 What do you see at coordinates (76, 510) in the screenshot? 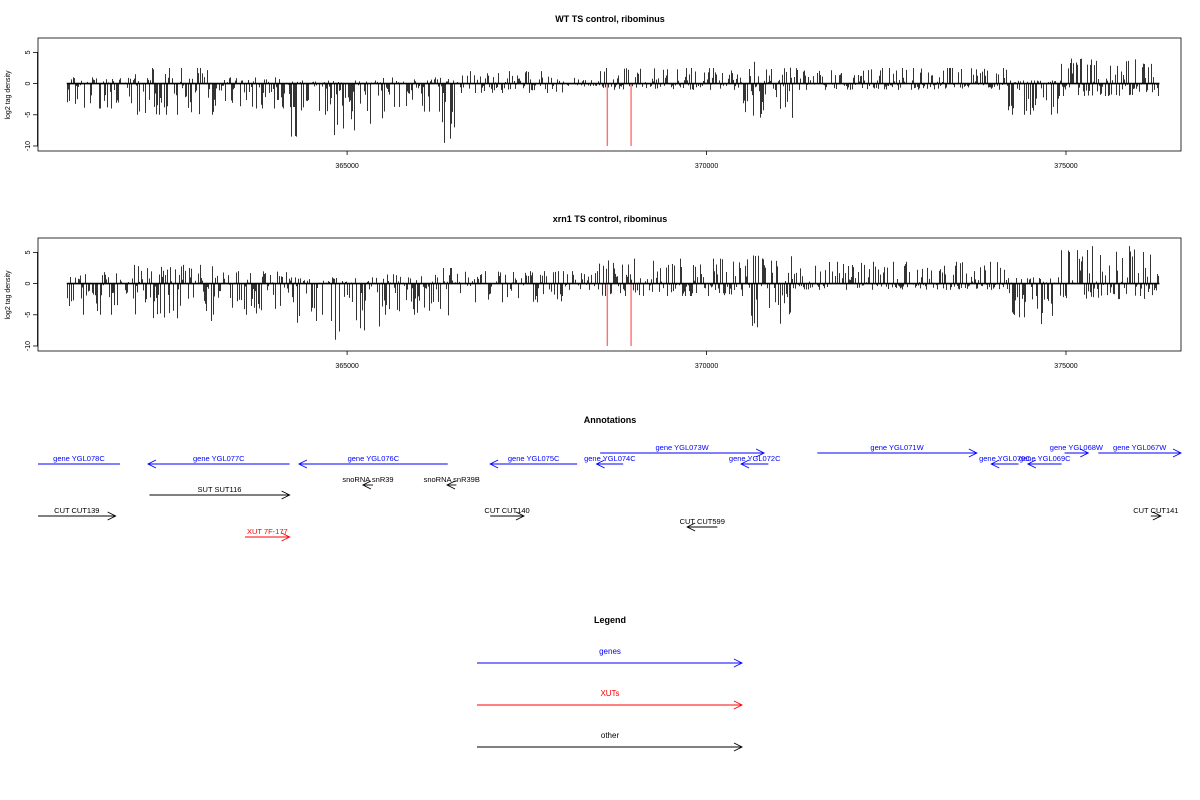
I see `feature-label: CUT CUT139` at bounding box center [76, 510].